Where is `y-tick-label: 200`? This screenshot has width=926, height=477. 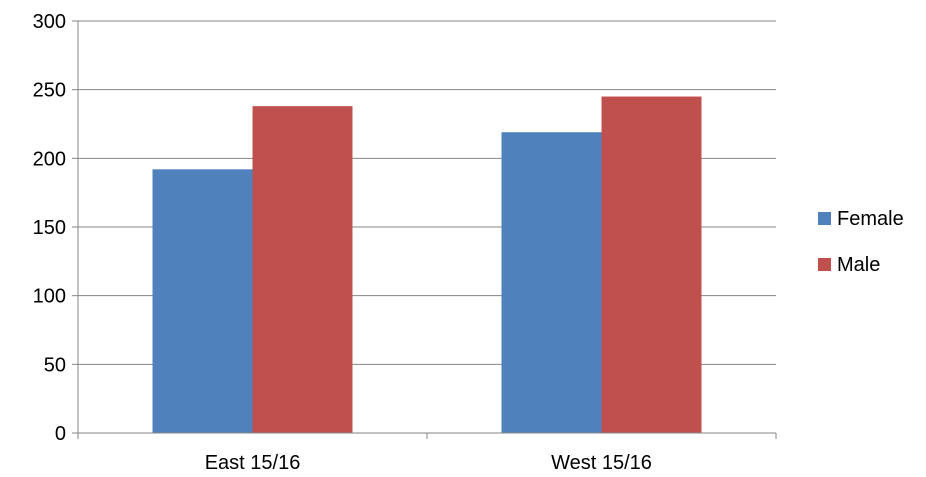 y-tick-label: 200 is located at coordinates (49, 159).